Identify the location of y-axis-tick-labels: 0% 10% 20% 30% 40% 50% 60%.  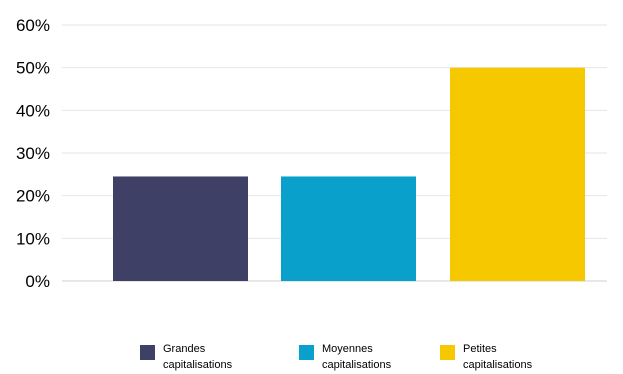
(33, 153).